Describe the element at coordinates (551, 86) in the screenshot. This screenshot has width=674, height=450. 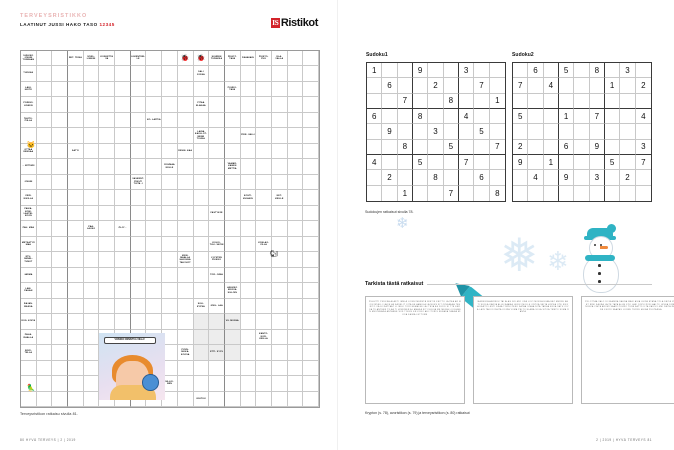
I see `sudoku-cell: 4` at that location.